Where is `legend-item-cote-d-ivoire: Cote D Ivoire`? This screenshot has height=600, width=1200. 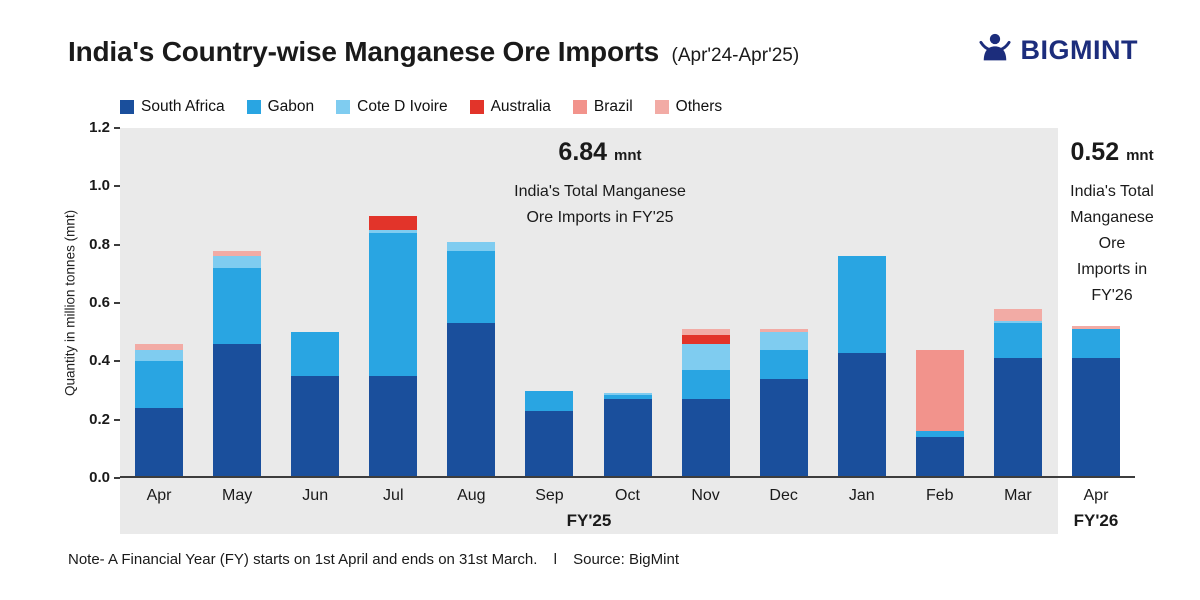
legend-item-cote-d-ivoire: Cote D Ivoire is located at coordinates (392, 107).